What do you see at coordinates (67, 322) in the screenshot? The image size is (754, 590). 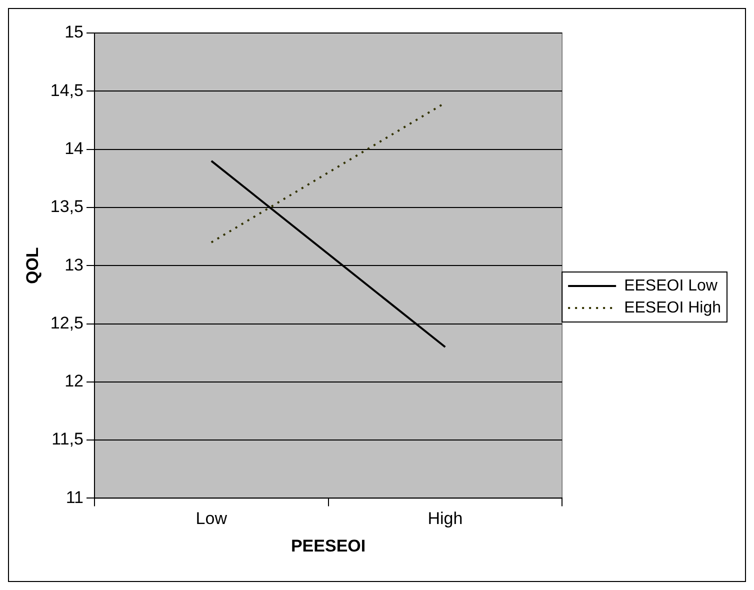 I see `y-tick-label: 12,5` at bounding box center [67, 322].